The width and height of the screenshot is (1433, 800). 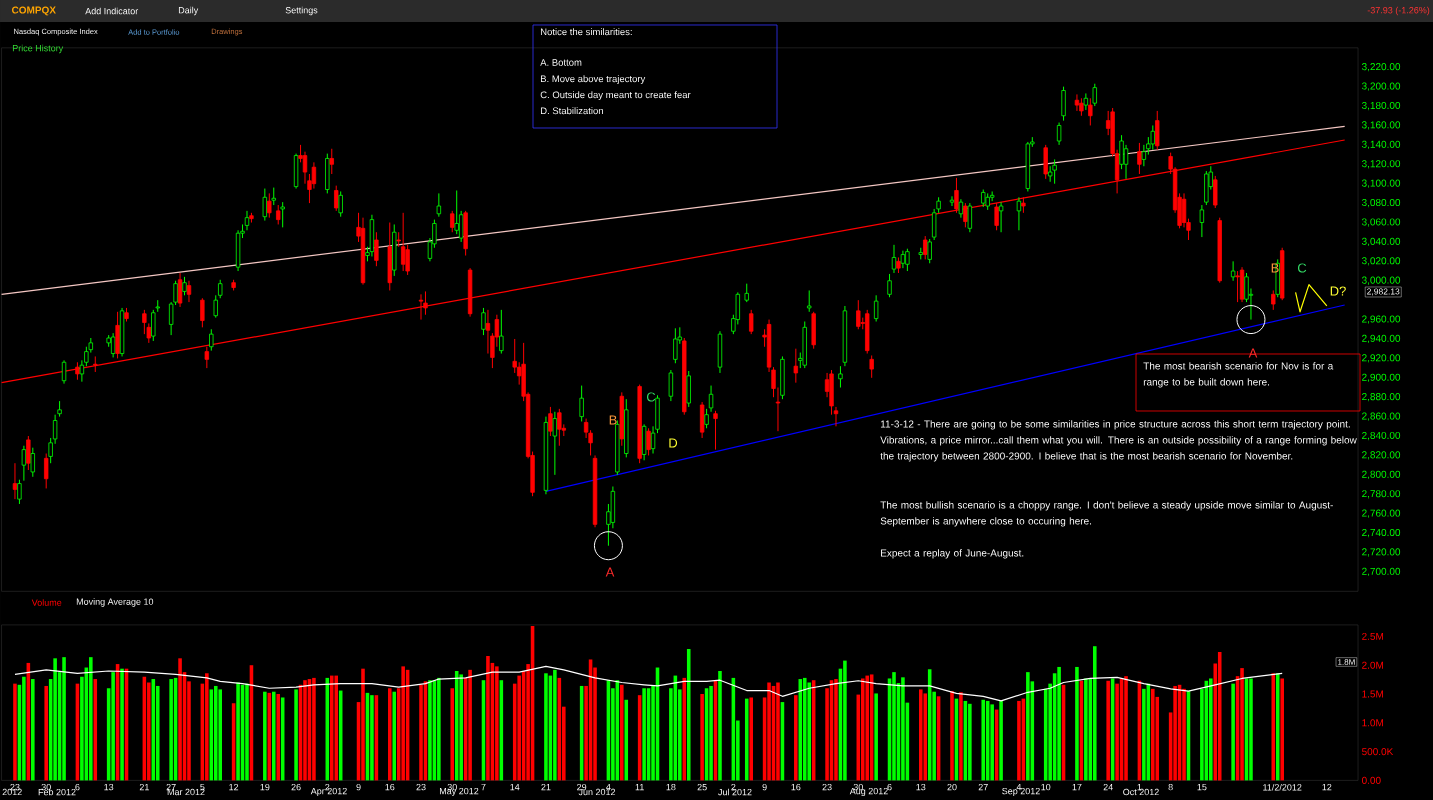 I want to click on y-tick-label: 500.0K, so click(x=1377, y=752).